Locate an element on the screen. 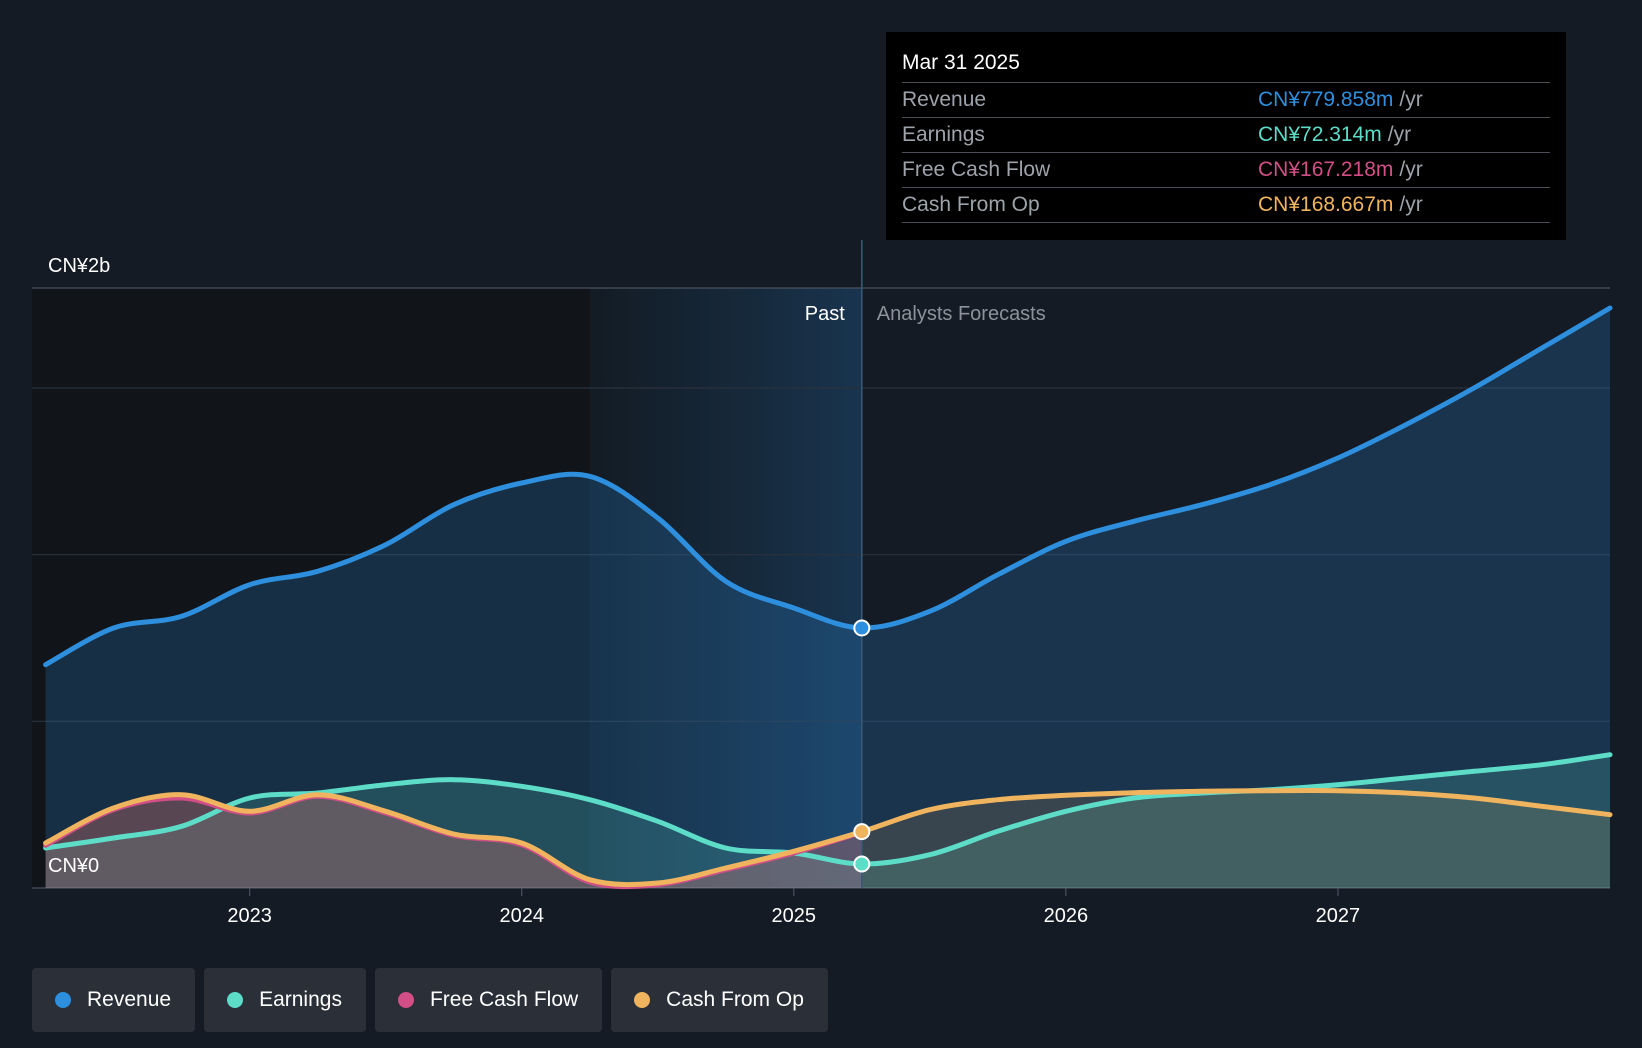 The height and width of the screenshot is (1048, 1642). tooltip-row-earnings: Earnings CN¥72.314m /yr is located at coordinates (1226, 134).